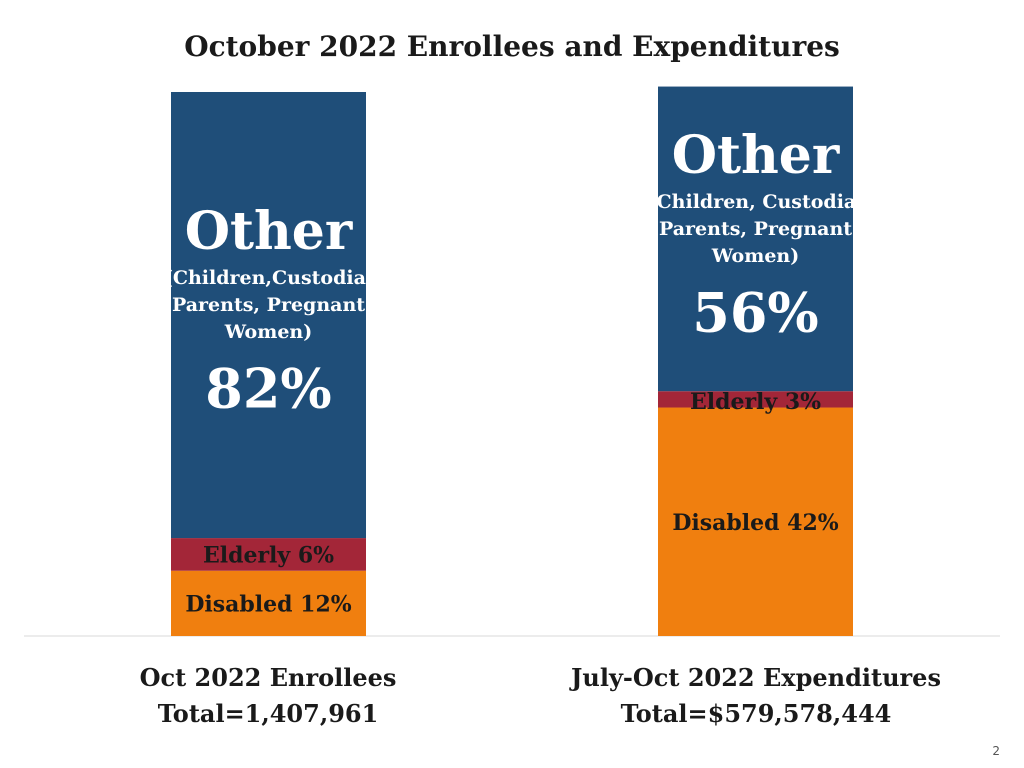  I want to click on elderly-data-label: Elderly 6%, so click(268, 555).